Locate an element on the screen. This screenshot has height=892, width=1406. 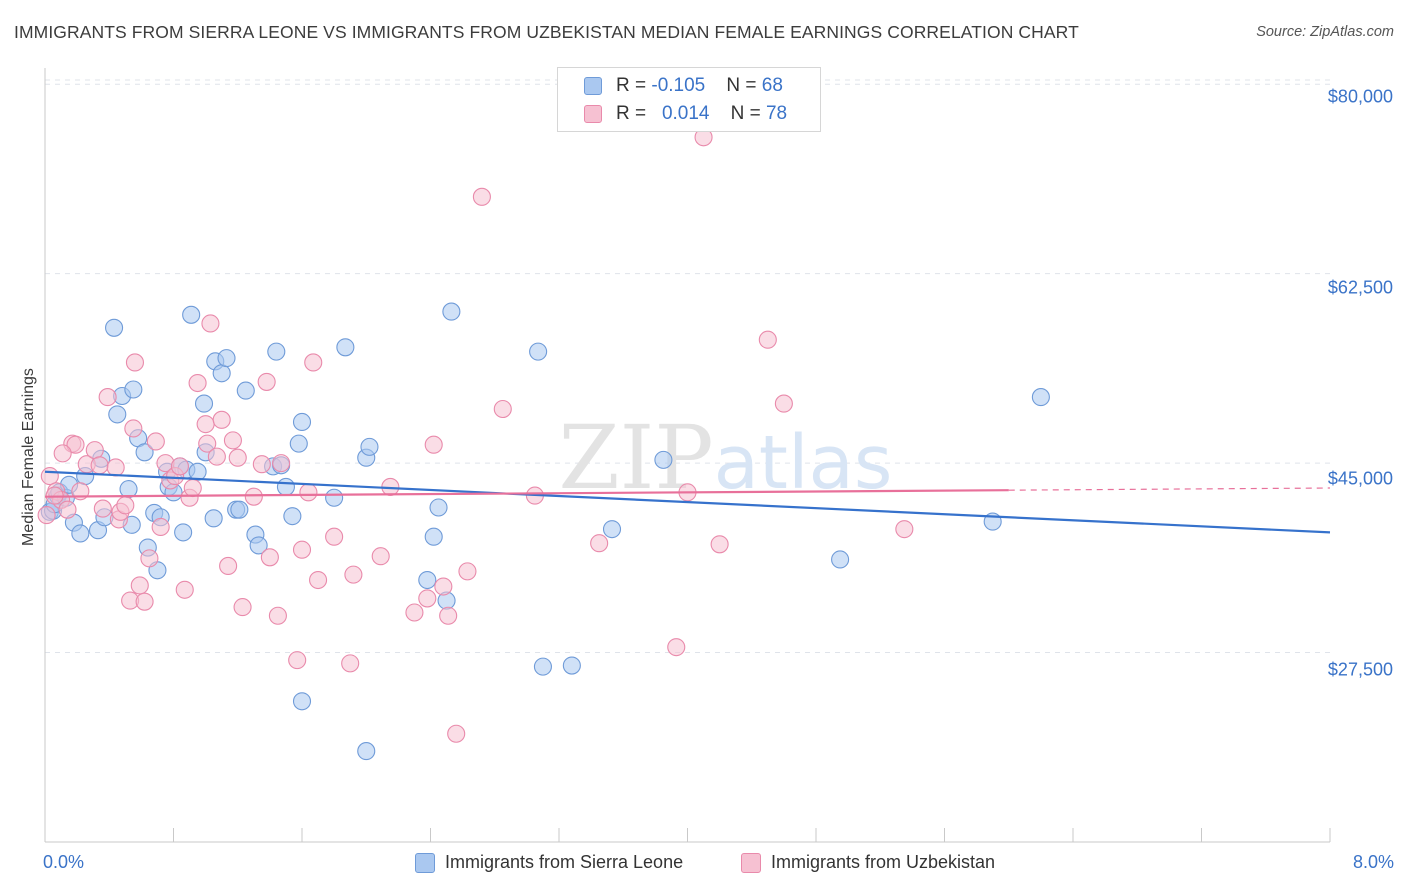
y-tick-label-62500: $62,500 is located at coordinates (1360, 287).